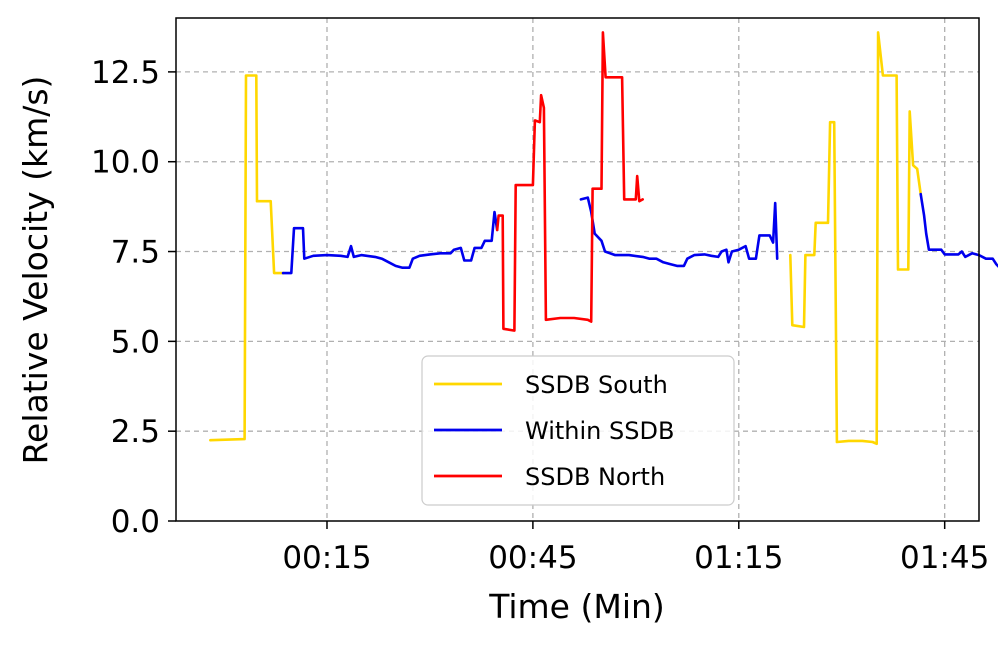  I want to click on legend-label-ssdb-north: SSDB North, so click(595, 477).